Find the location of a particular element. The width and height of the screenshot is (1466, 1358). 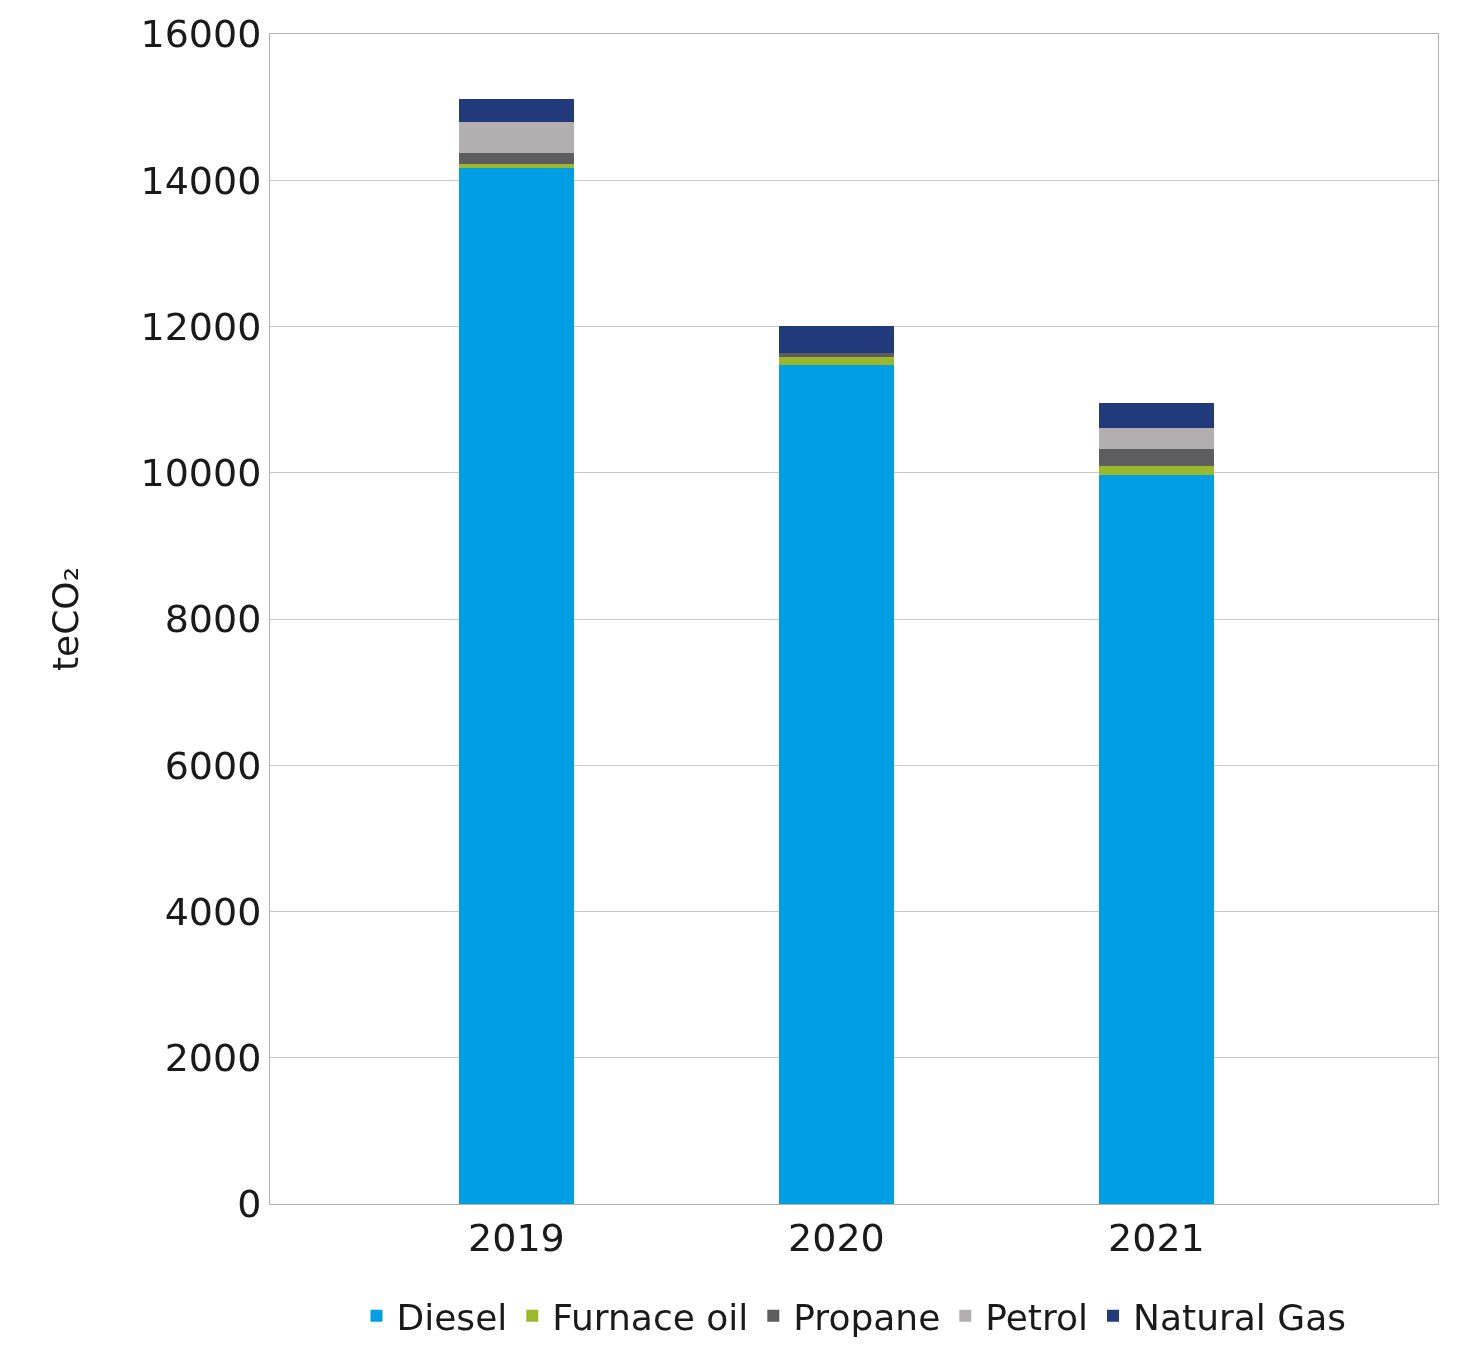

y-tick-label: 6000 is located at coordinates (213, 765).